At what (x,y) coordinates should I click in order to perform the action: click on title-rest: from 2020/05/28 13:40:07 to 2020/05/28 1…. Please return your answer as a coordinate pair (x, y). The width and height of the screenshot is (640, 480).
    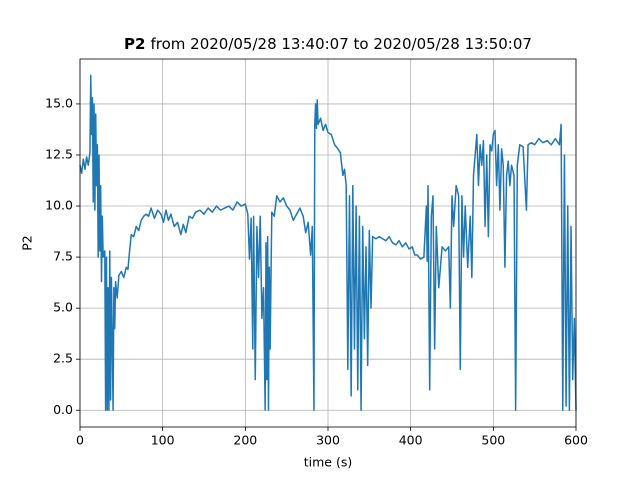
    Looking at the image, I should click on (340, 44).